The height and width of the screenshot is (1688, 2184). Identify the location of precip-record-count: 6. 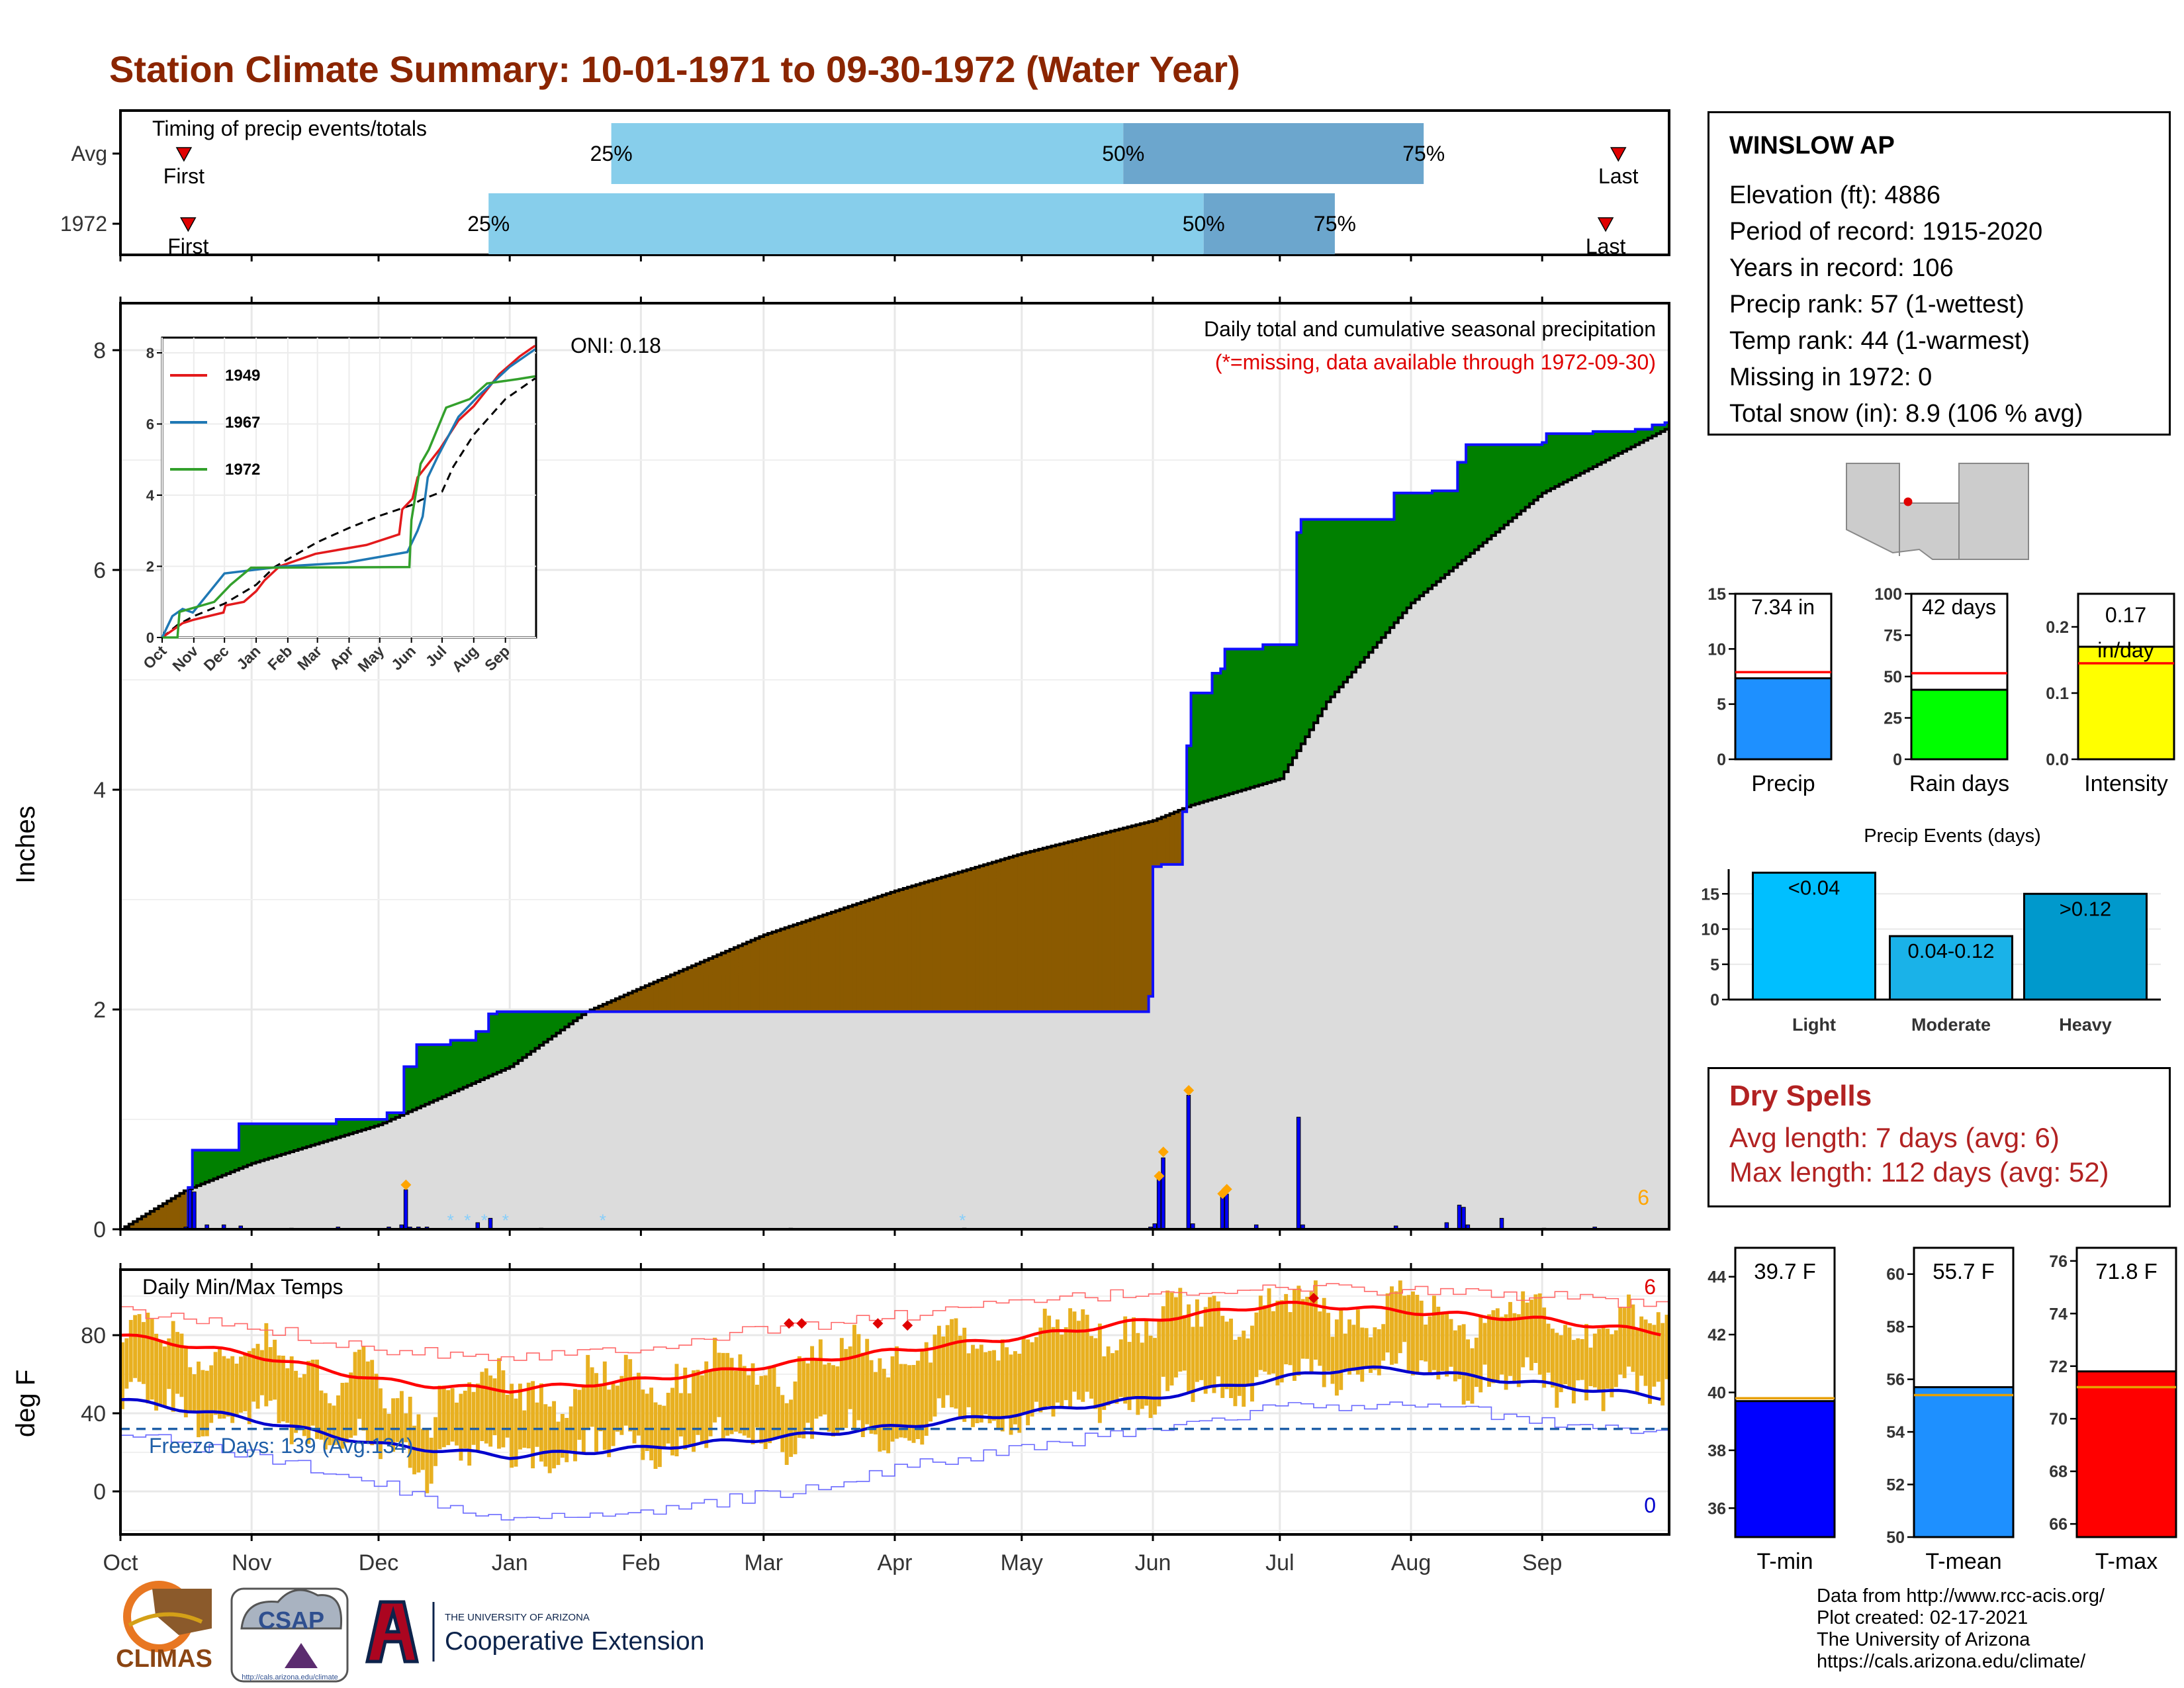
(1643, 1197).